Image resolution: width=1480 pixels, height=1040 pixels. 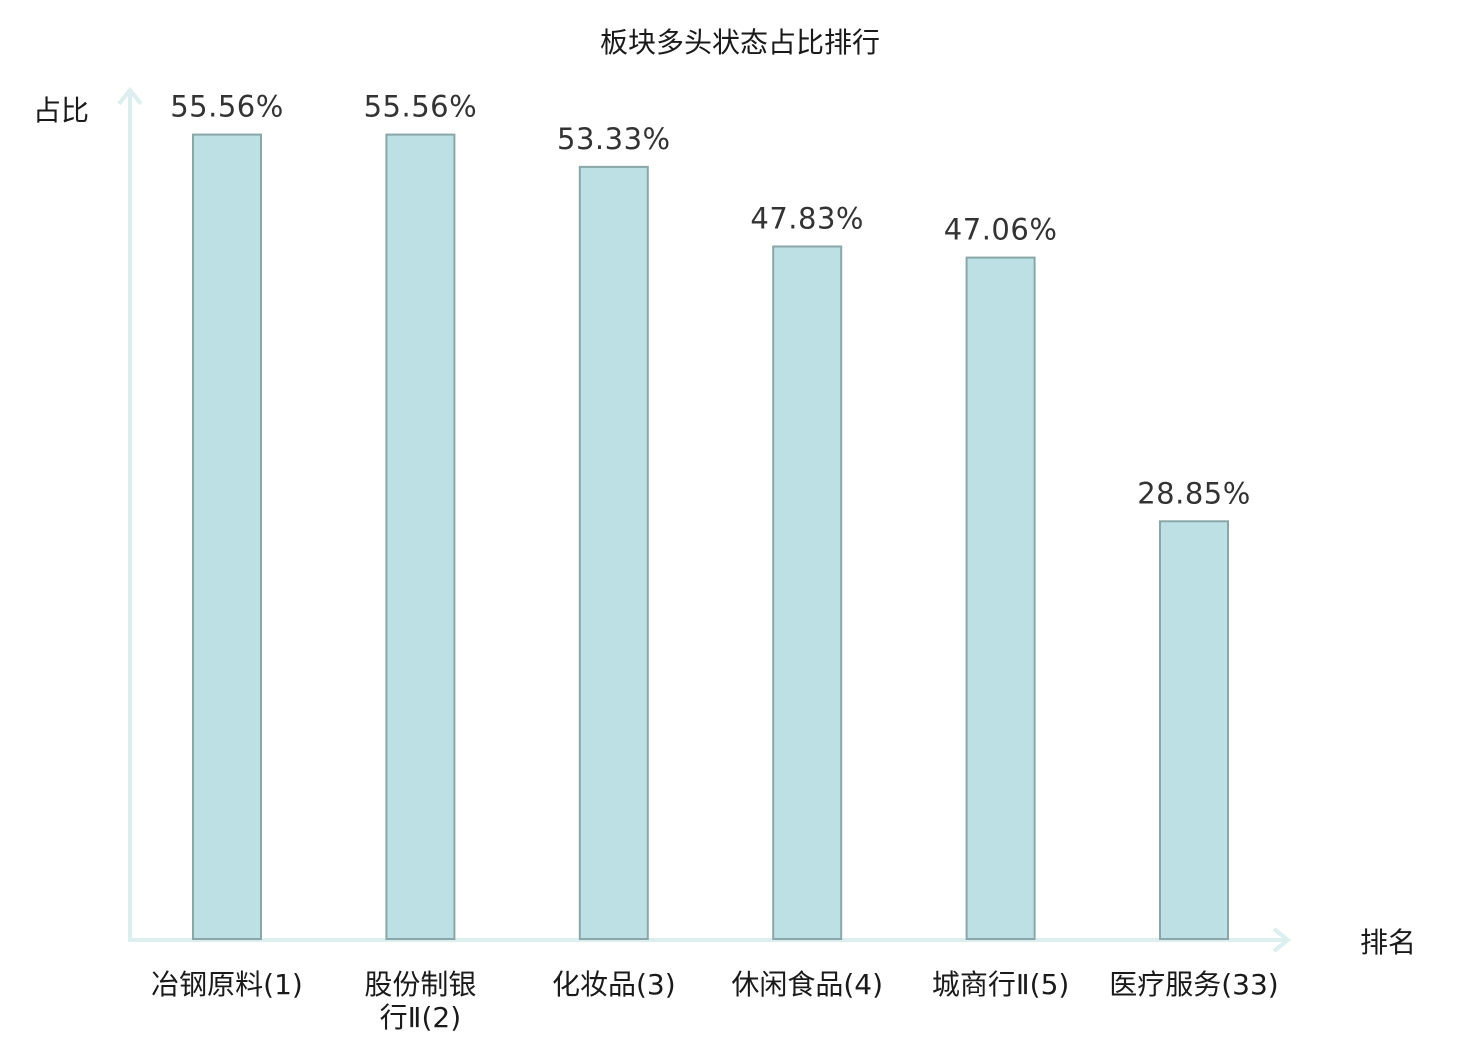 I want to click on bar-value-label: 28.85%, so click(x=1194, y=493).